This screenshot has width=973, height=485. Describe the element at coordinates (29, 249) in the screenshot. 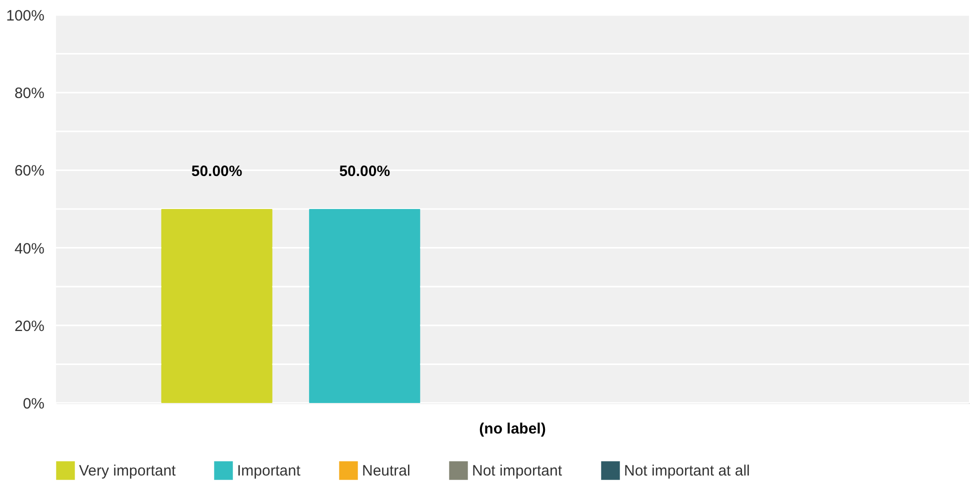

I see `y-tick-label: 40%` at that location.